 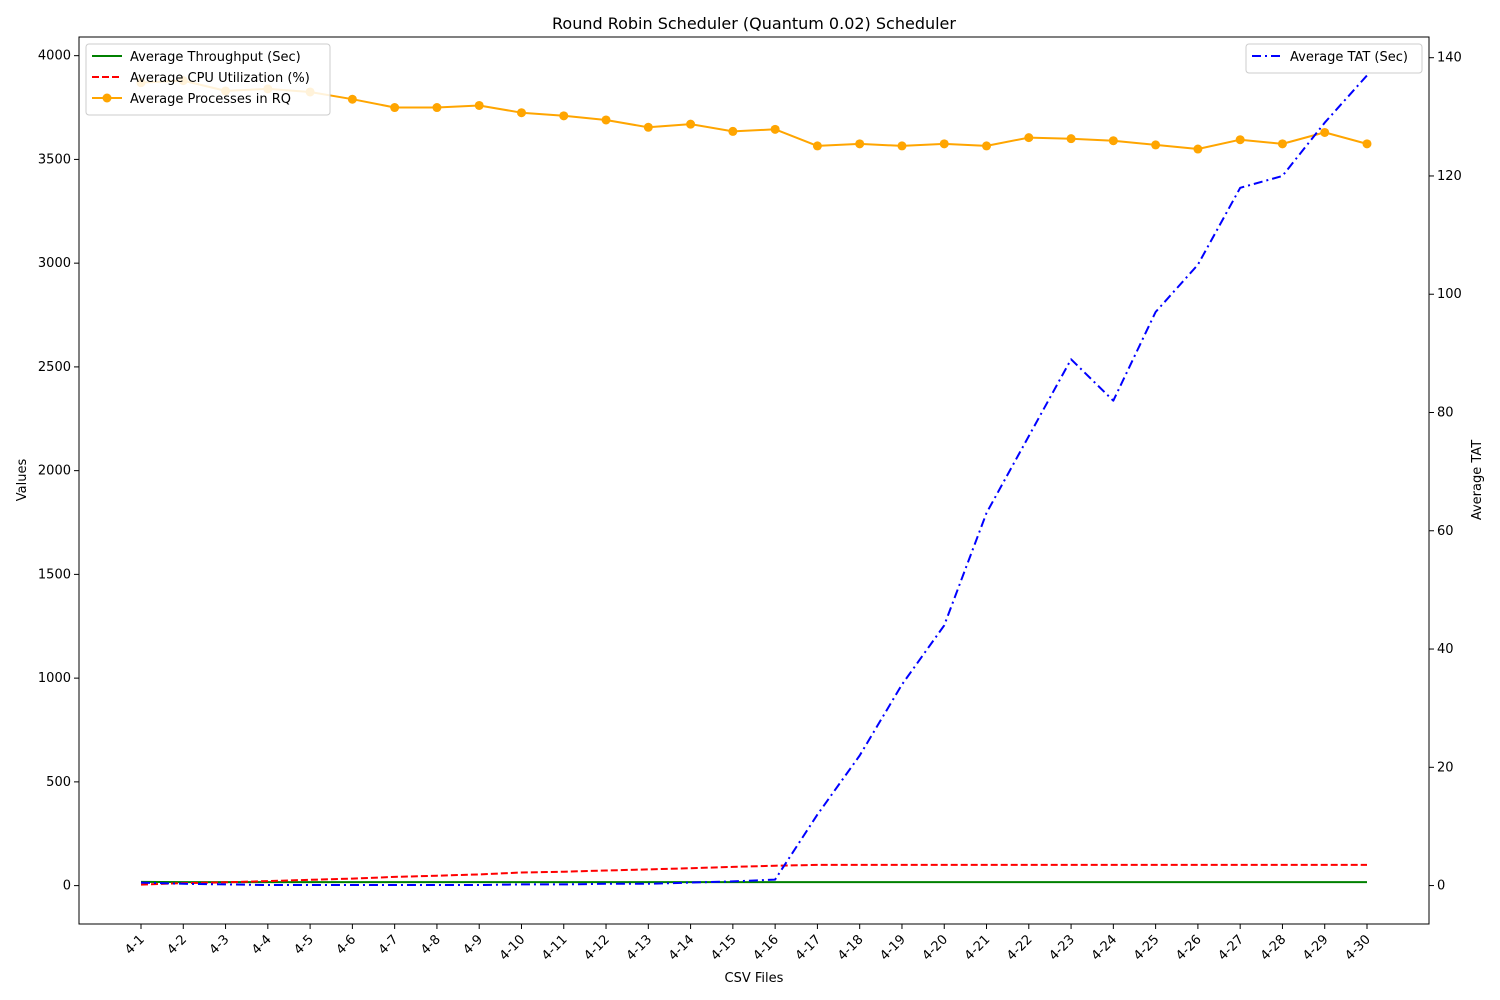 I want to click on y-axis-label: Values, so click(x=22, y=480).